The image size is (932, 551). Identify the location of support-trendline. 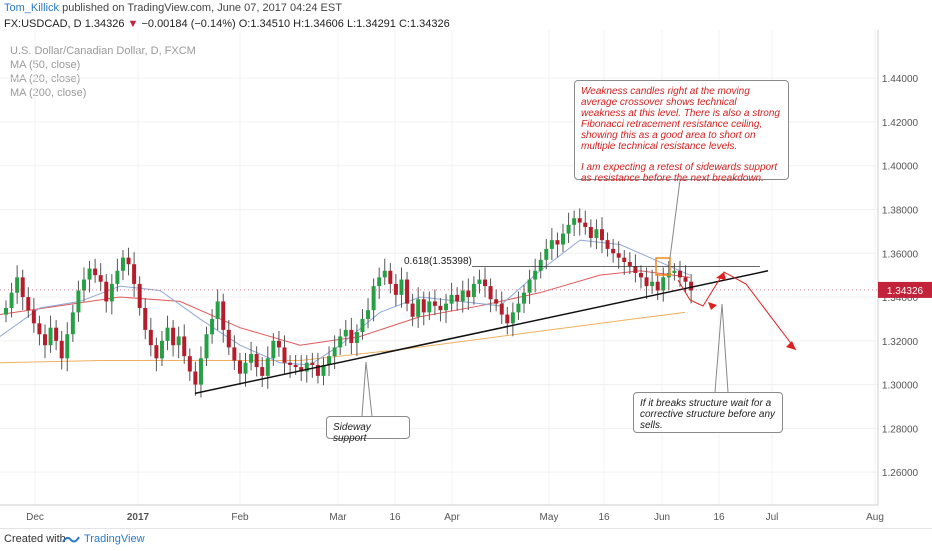
(481, 332).